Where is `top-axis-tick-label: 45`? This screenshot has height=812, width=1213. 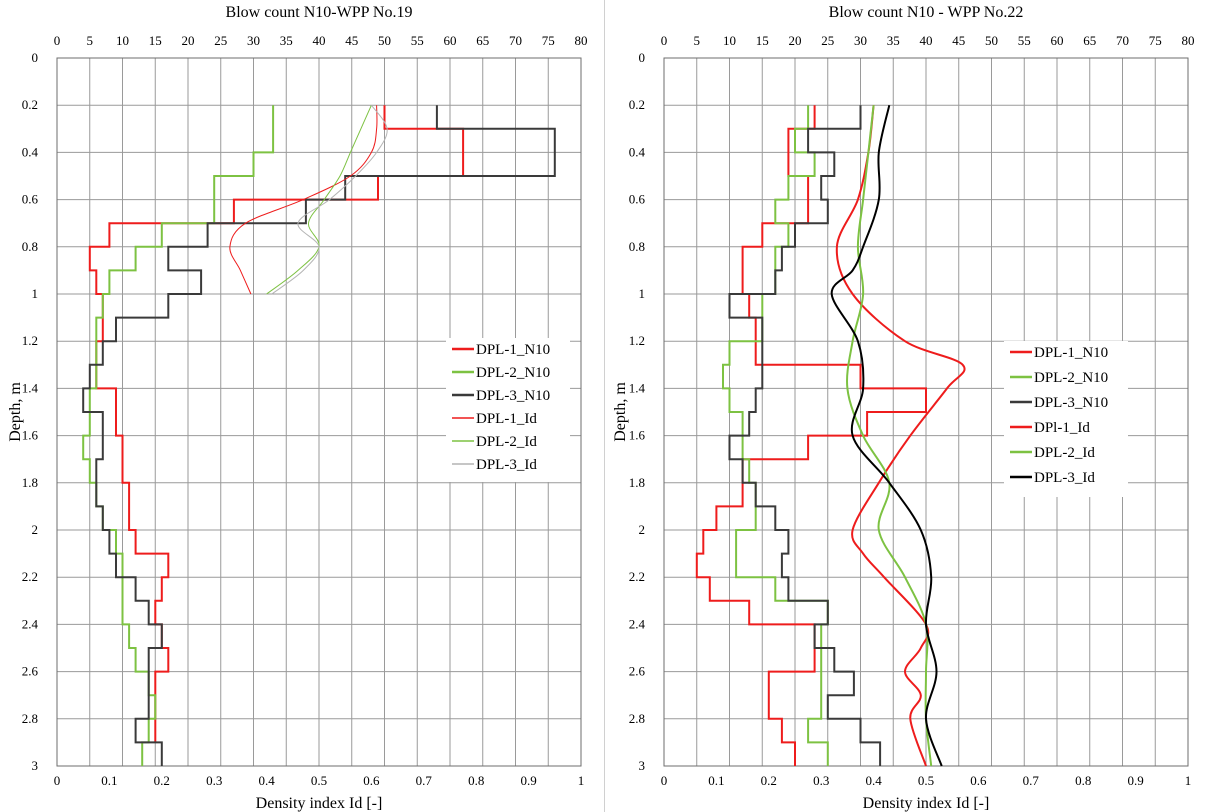 top-axis-tick-label: 45 is located at coordinates (351, 40).